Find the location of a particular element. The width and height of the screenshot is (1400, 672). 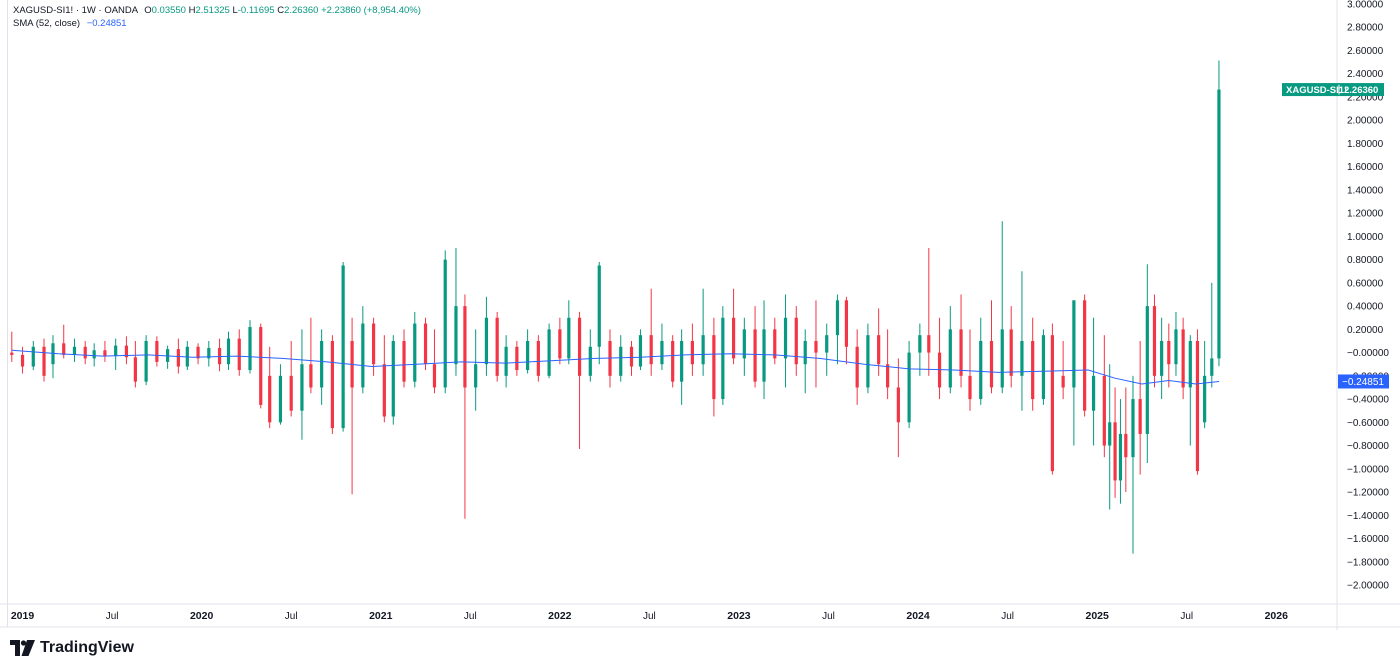

symbol-label: XAGUSD-SI1! · 1W · OANDA is located at coordinates (75, 10).